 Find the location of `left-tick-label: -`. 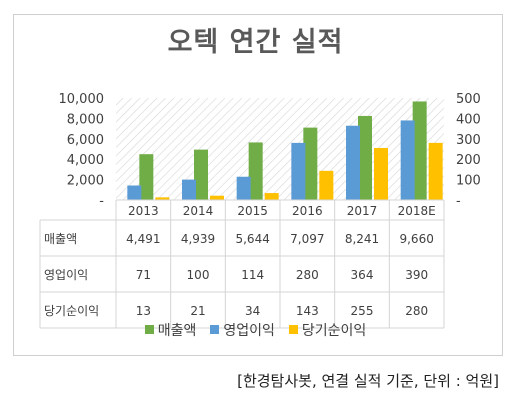

left-tick-label: - is located at coordinates (101, 201).